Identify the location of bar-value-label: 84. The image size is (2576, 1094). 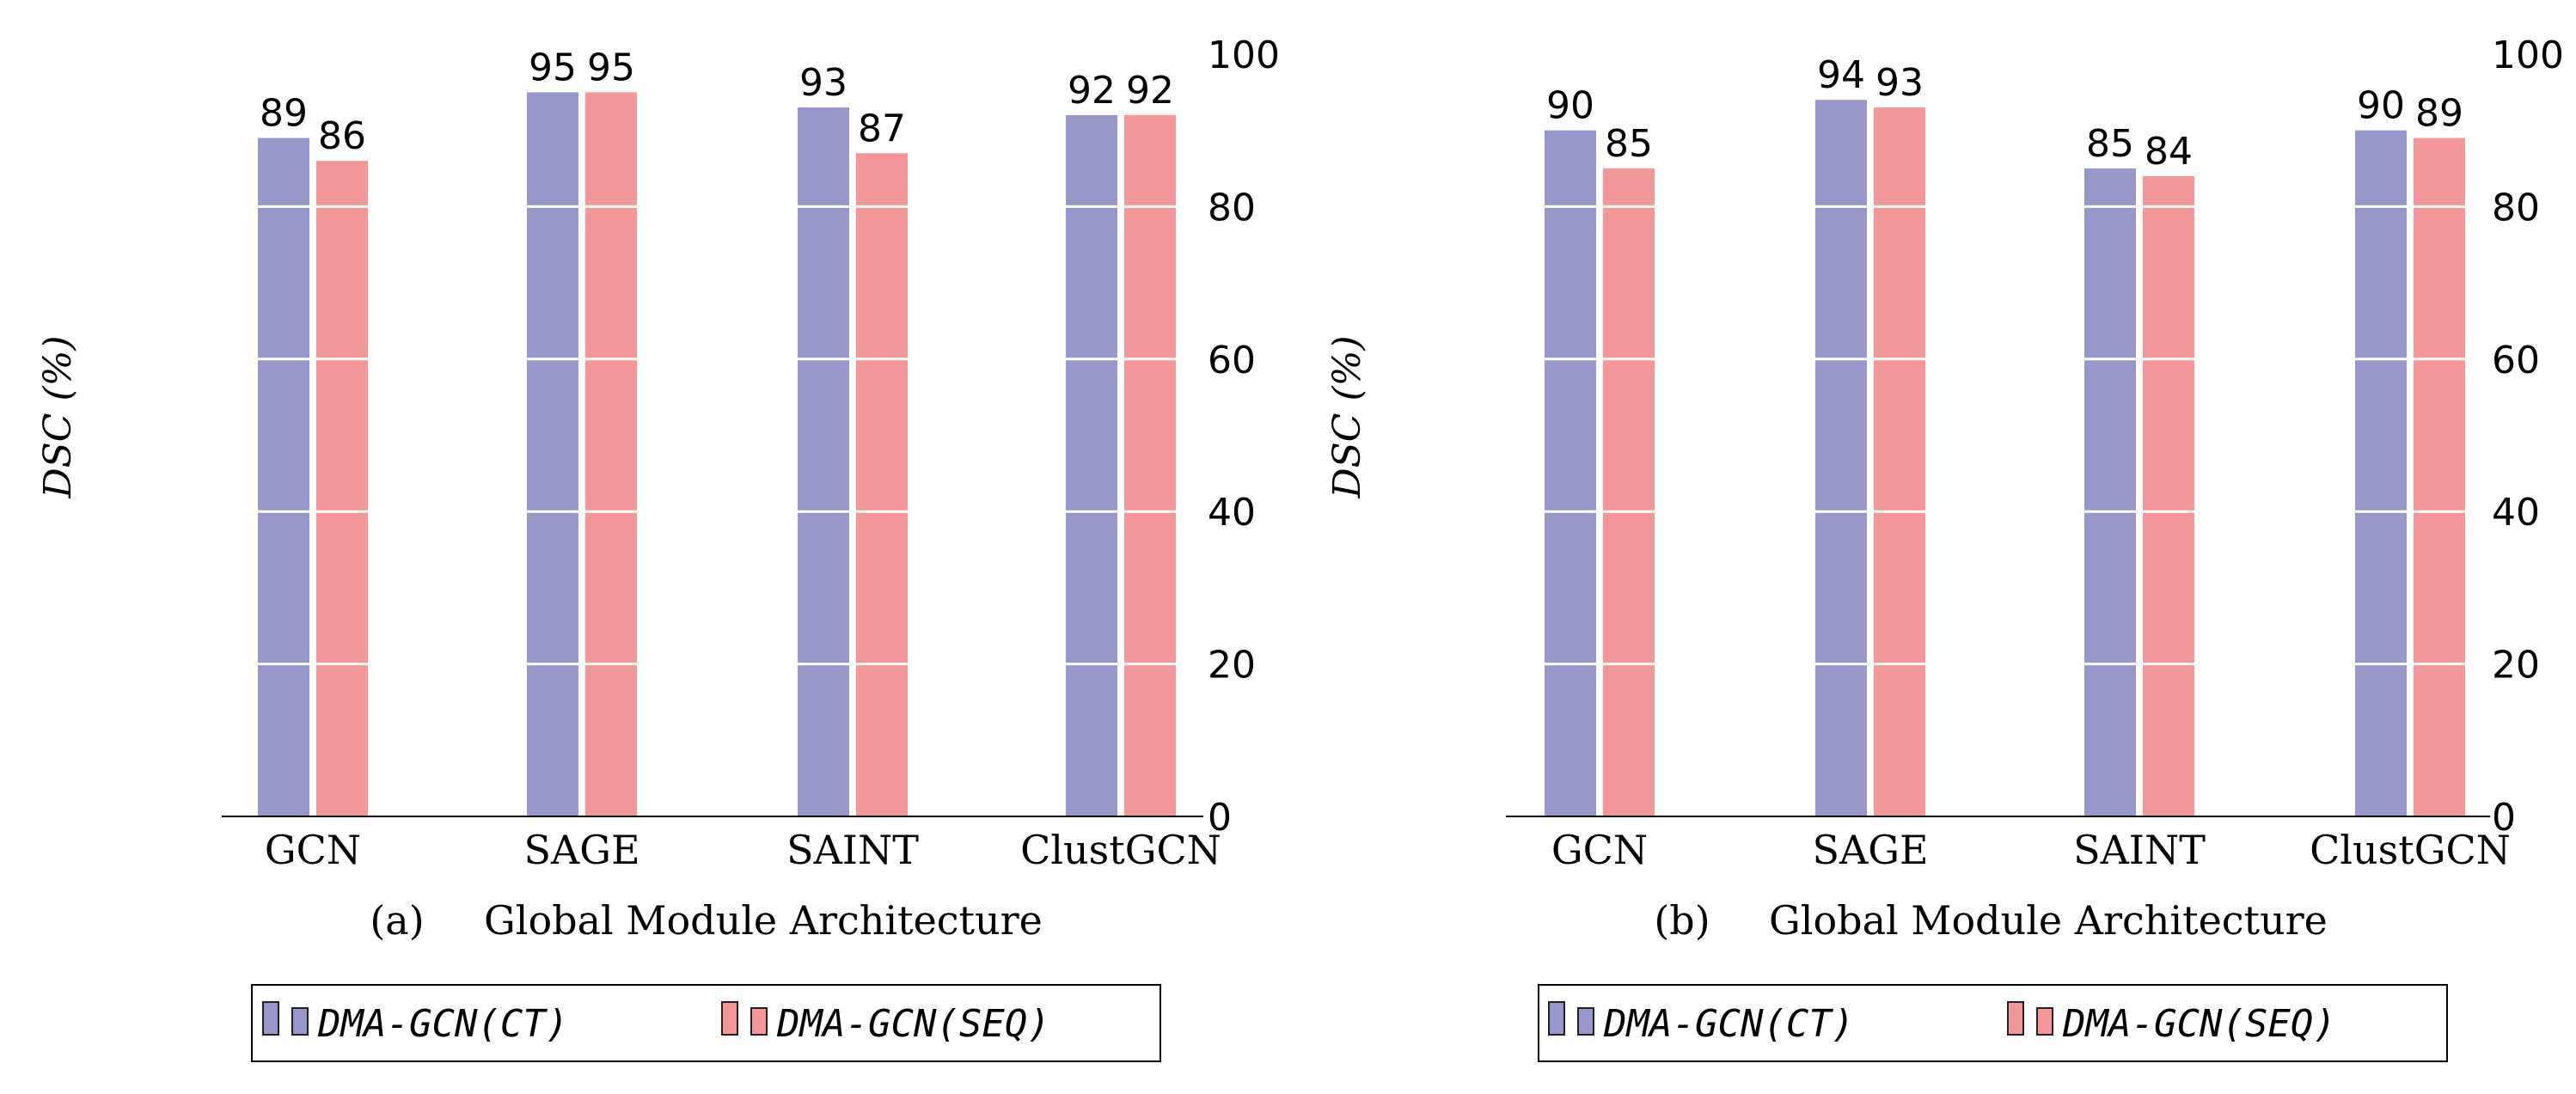
(2169, 152).